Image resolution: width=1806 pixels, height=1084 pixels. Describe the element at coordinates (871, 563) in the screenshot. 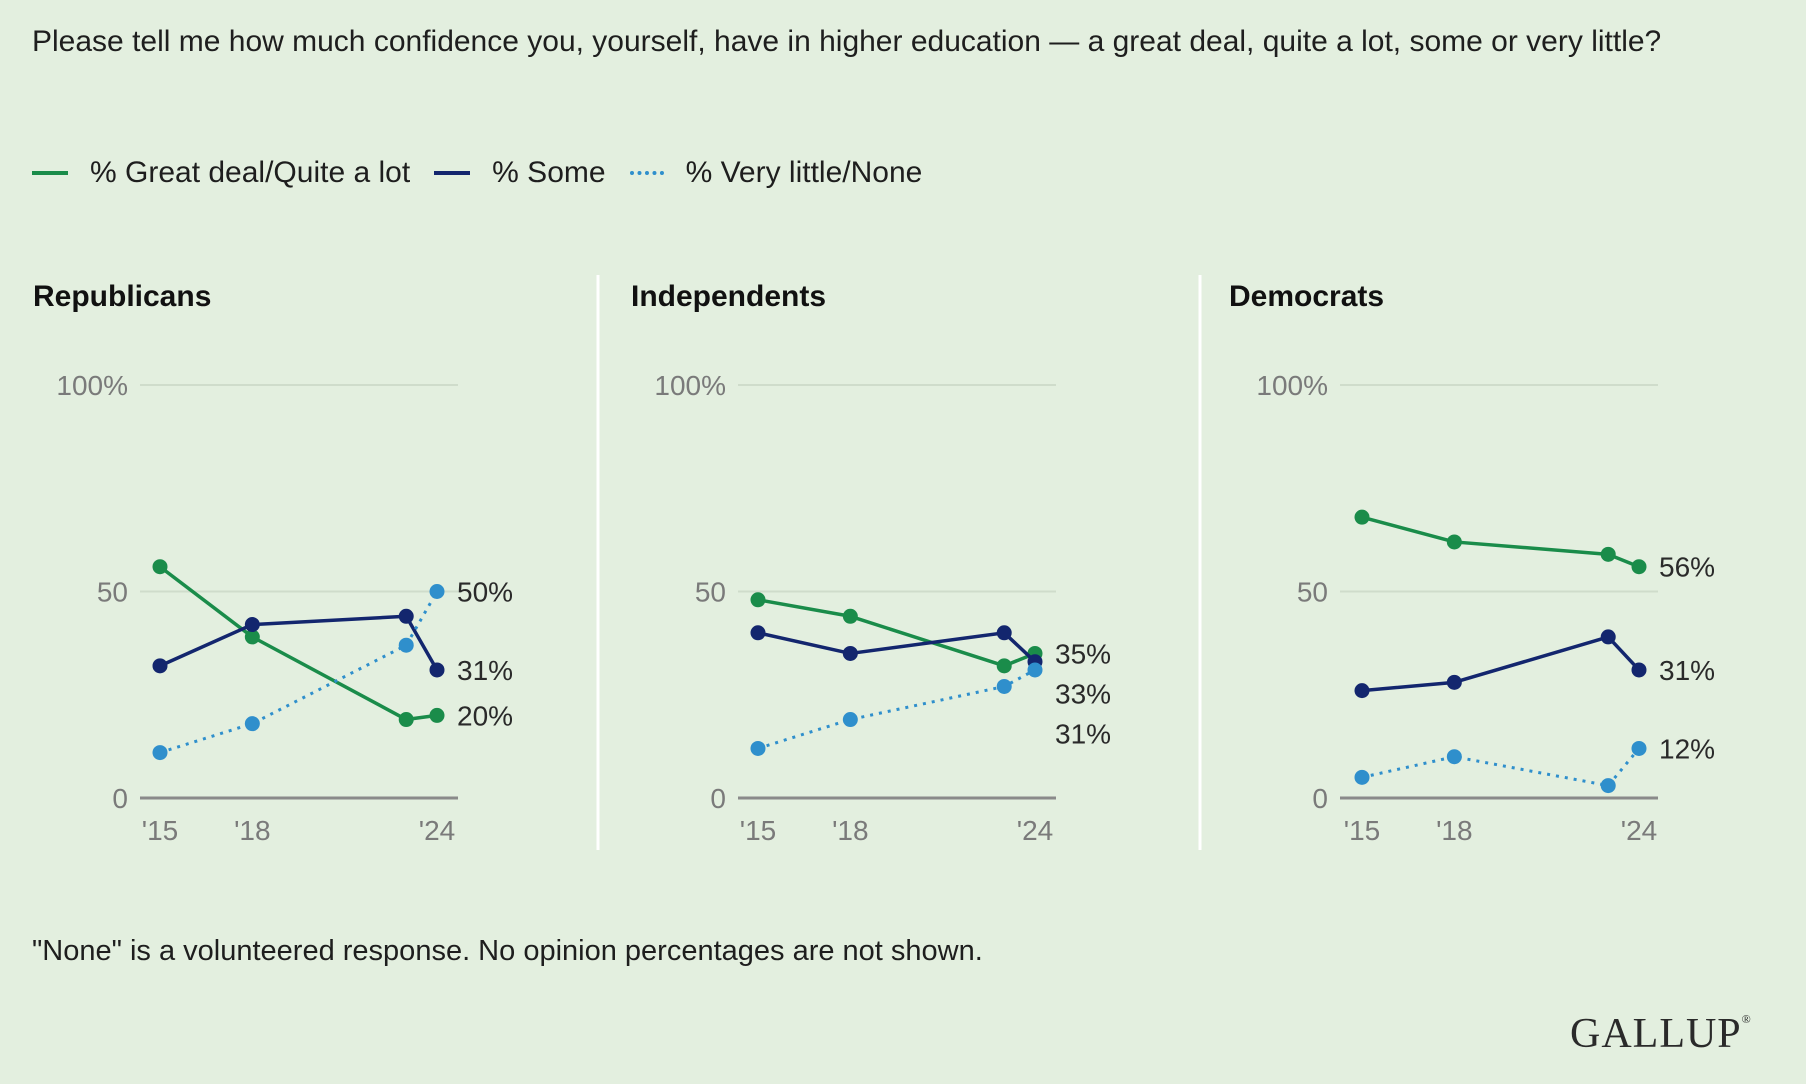

I see `panel-independents: Independents 0 50 100% '15 '18 '24 35% 33% 31%` at that location.